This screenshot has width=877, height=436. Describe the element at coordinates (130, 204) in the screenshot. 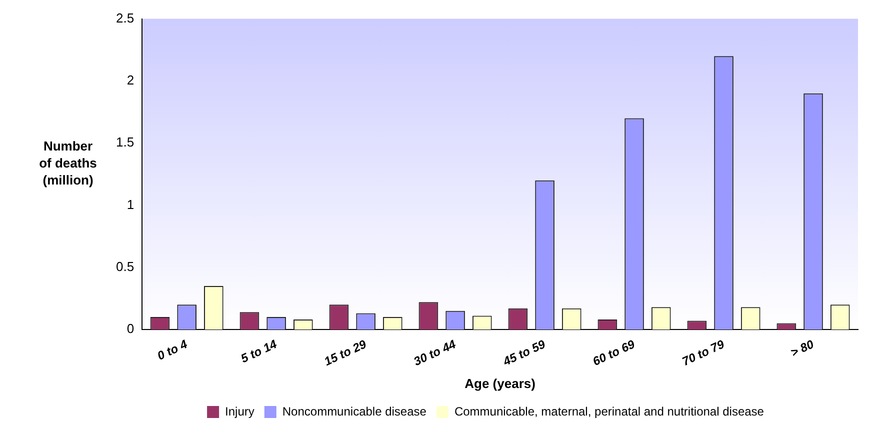

I see `y-tick-label: 1` at that location.